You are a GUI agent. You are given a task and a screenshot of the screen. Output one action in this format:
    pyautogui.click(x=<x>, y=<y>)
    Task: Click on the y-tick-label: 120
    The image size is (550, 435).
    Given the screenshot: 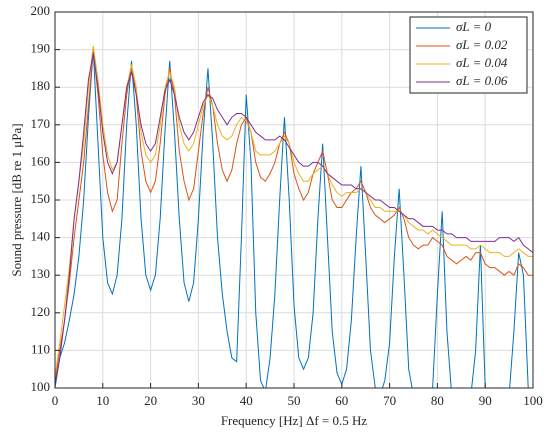 What is the action you would take?
    pyautogui.click(x=41, y=311)
    